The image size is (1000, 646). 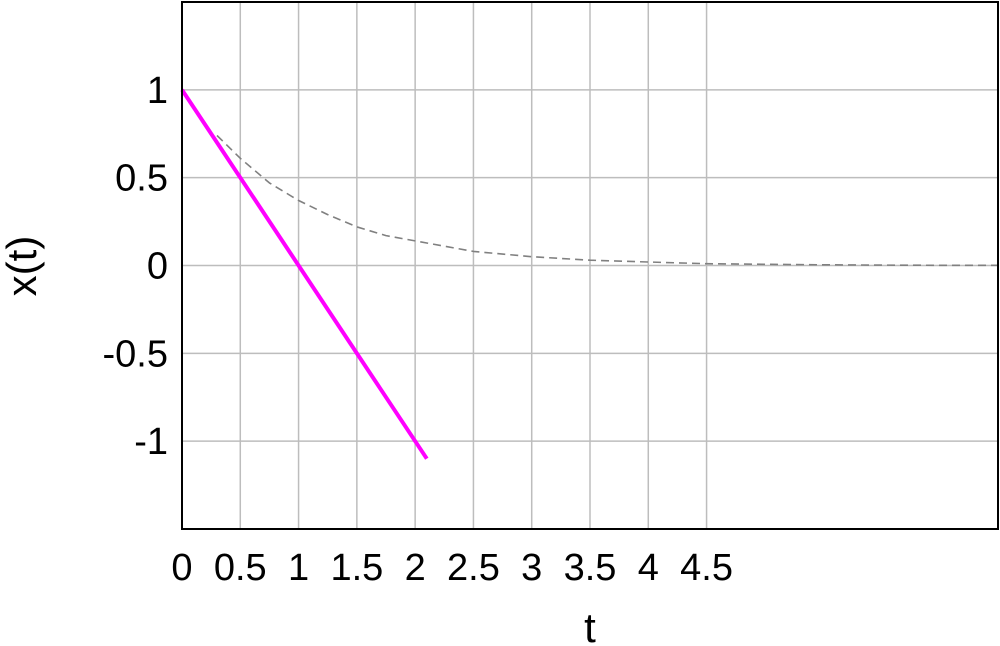 I want to click on y-tick-label: -1, so click(x=151, y=442).